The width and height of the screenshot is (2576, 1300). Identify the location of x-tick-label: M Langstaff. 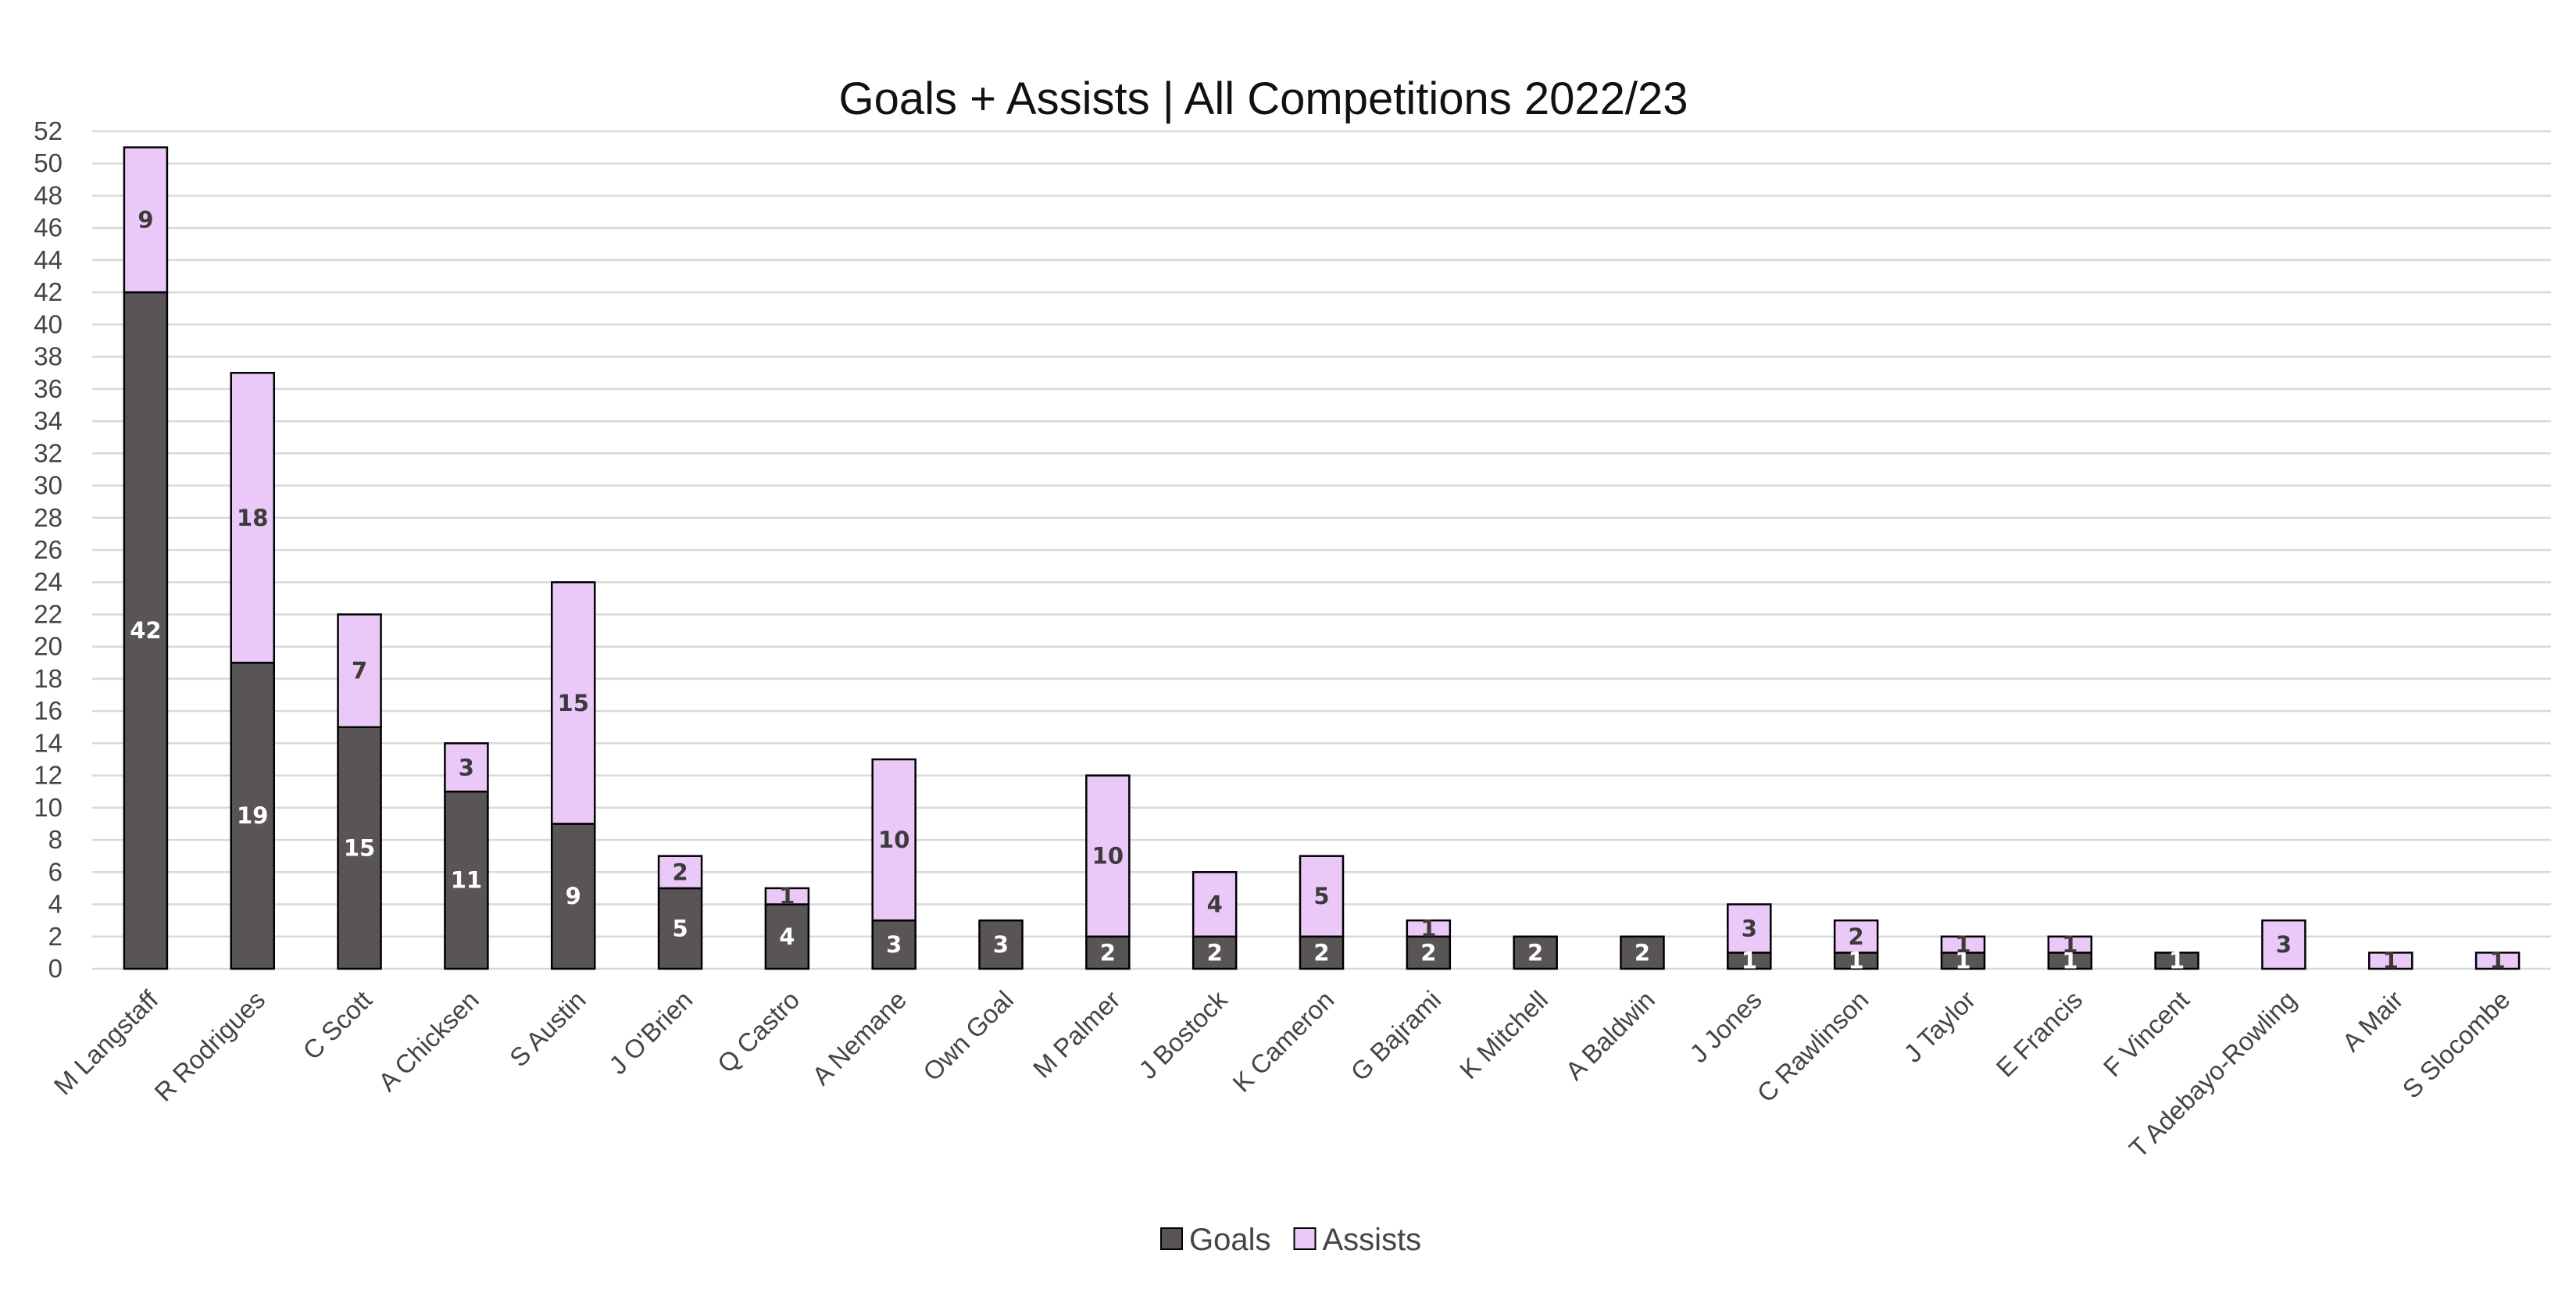
(106, 1042).